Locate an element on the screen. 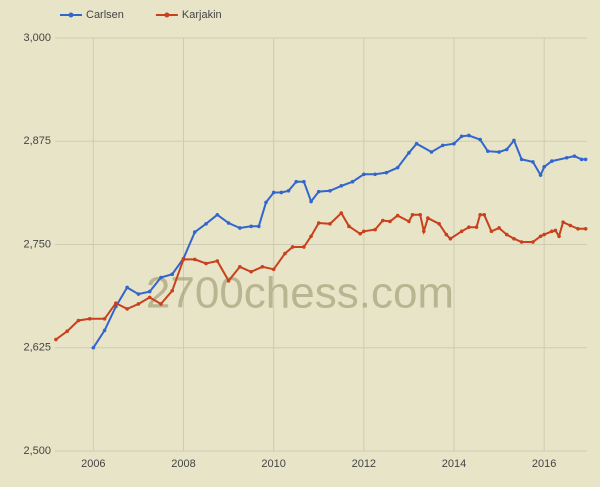 The width and height of the screenshot is (600, 487). x-tick-label: 2016 is located at coordinates (544, 464).